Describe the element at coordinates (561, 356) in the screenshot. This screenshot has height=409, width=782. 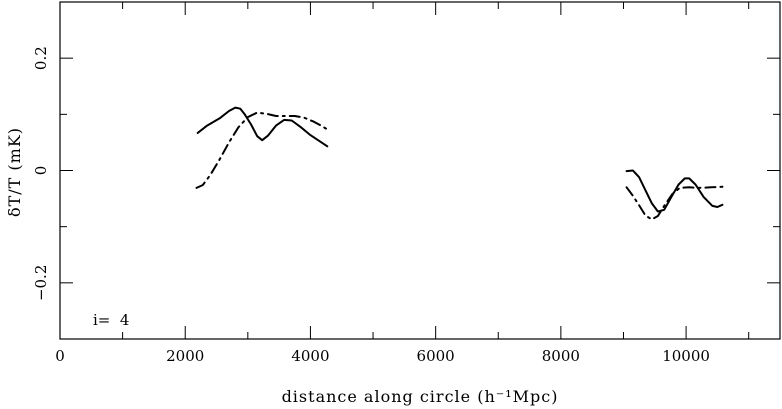
I see `x-tick-label: 8000` at that location.